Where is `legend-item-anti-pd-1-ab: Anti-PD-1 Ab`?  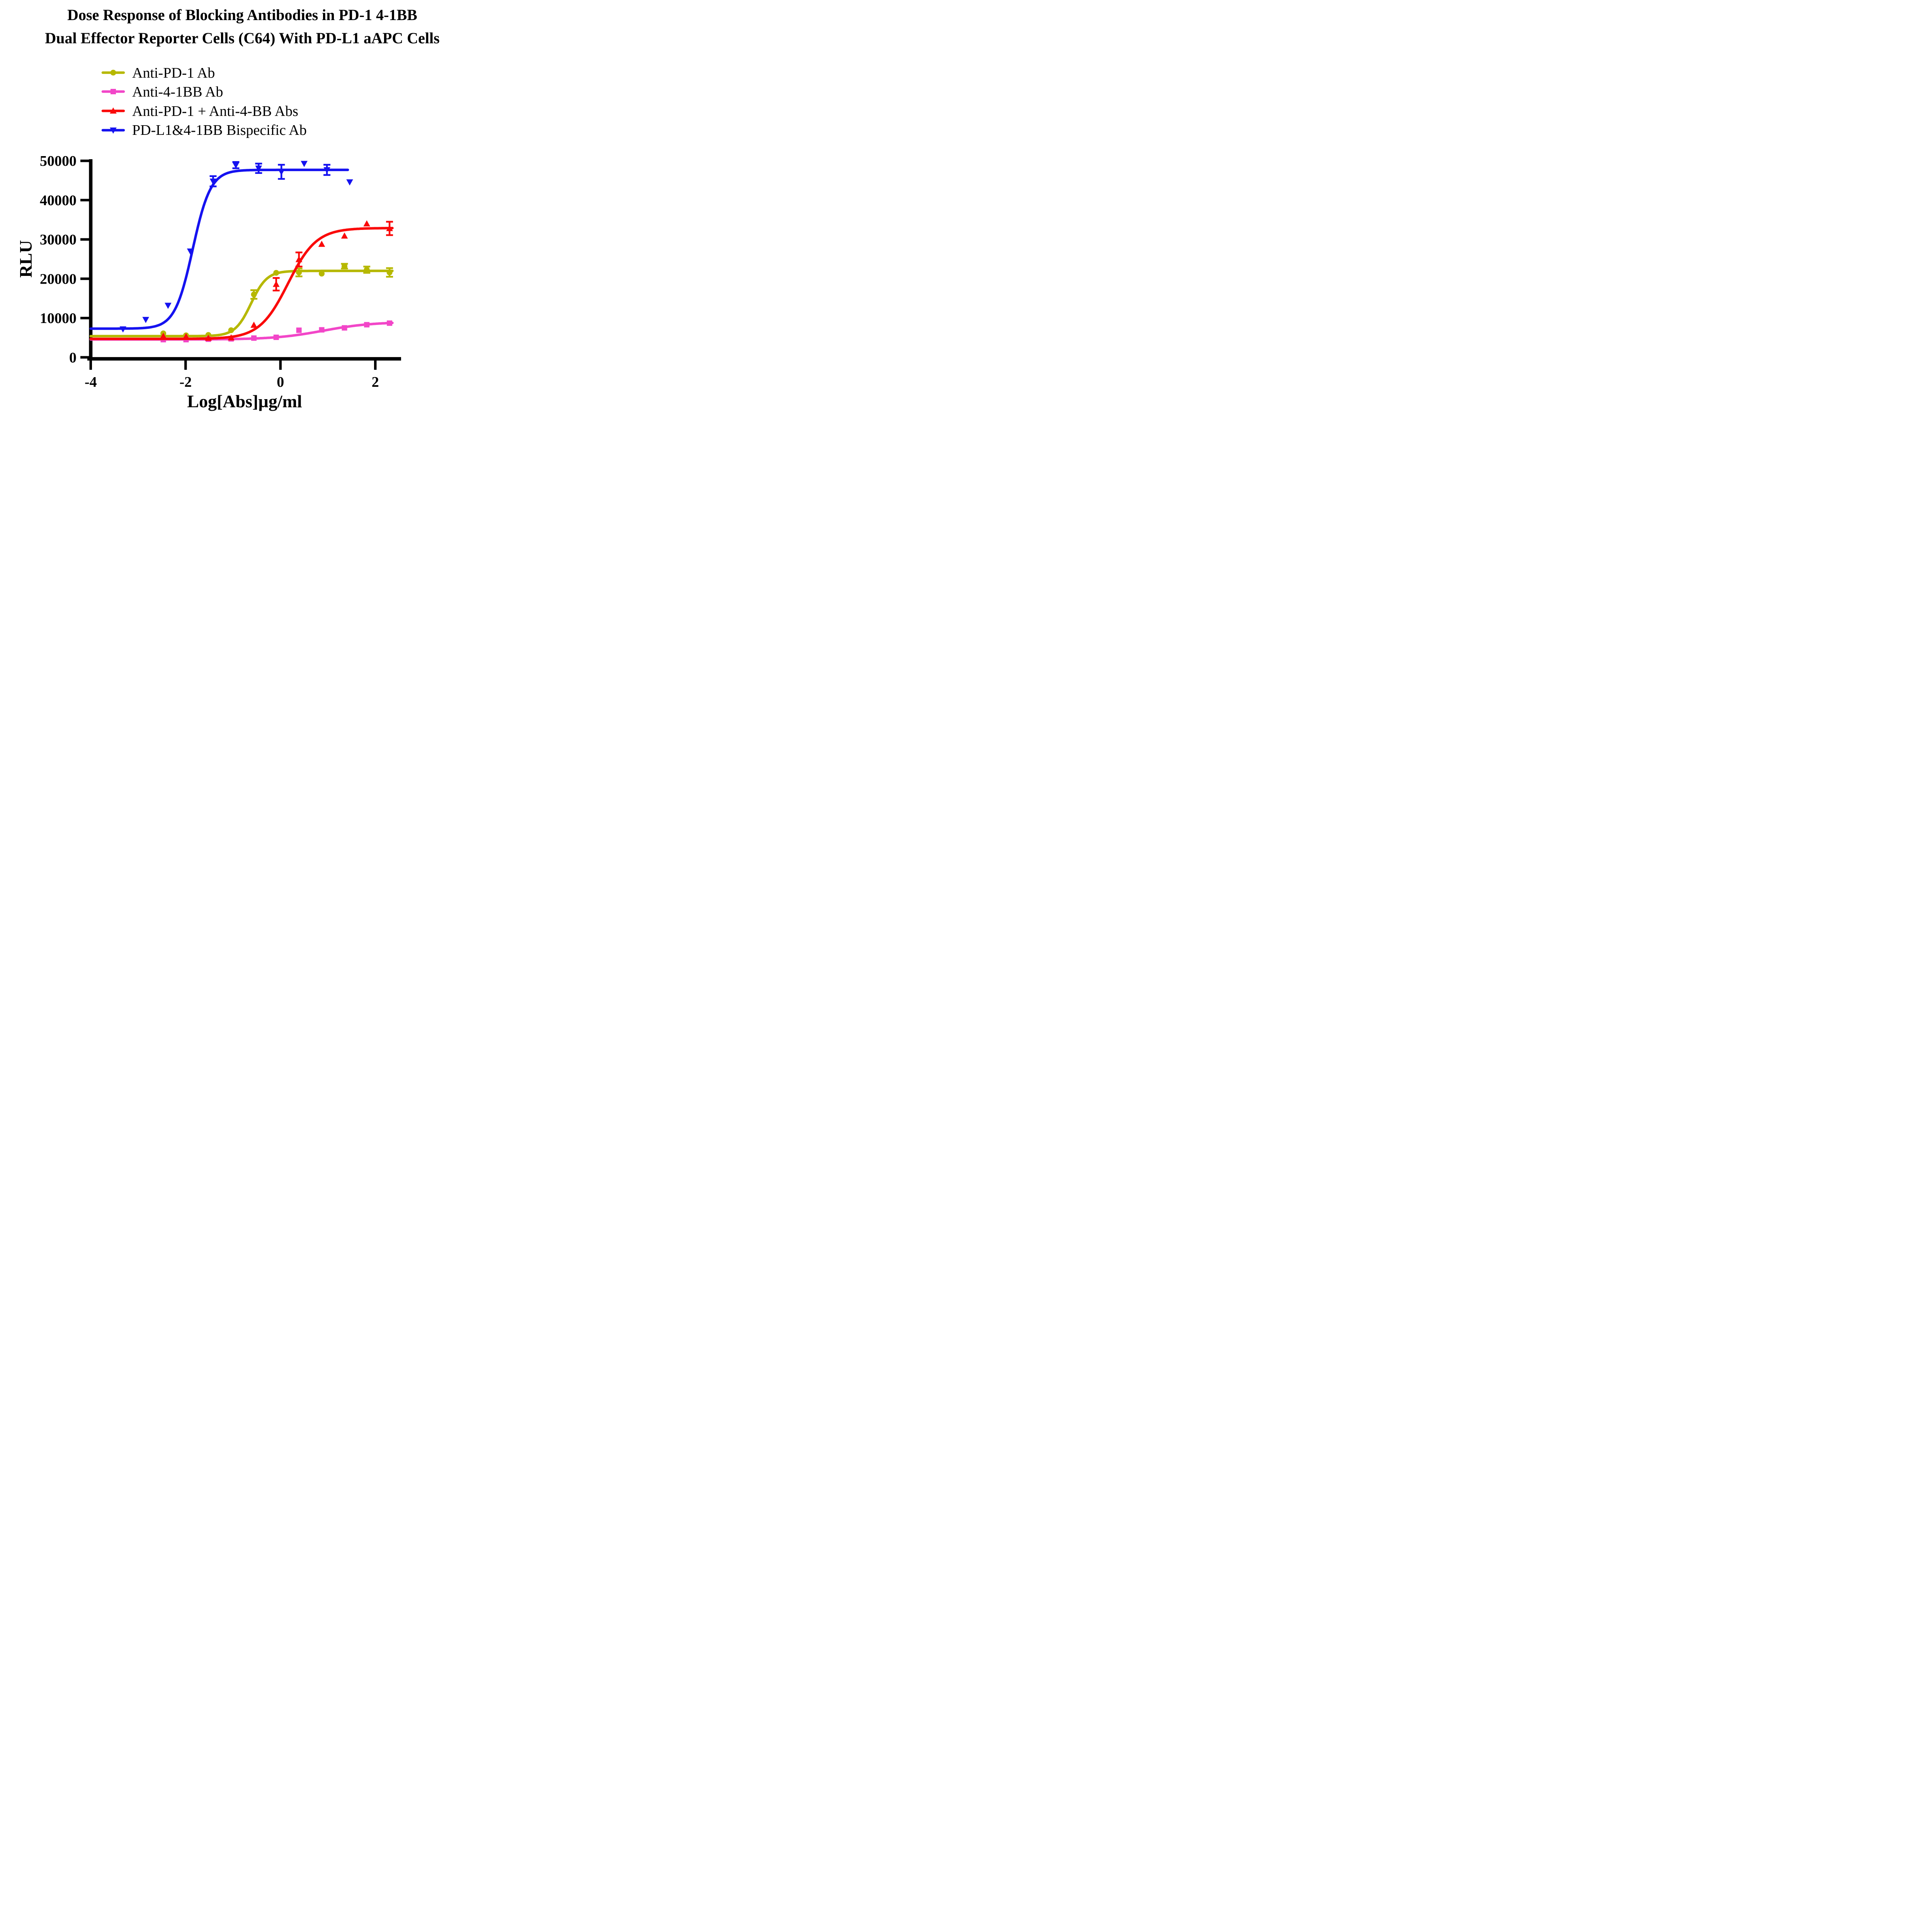 legend-item-anti-pd-1-ab: Anti-PD-1 Ab is located at coordinates (158, 73).